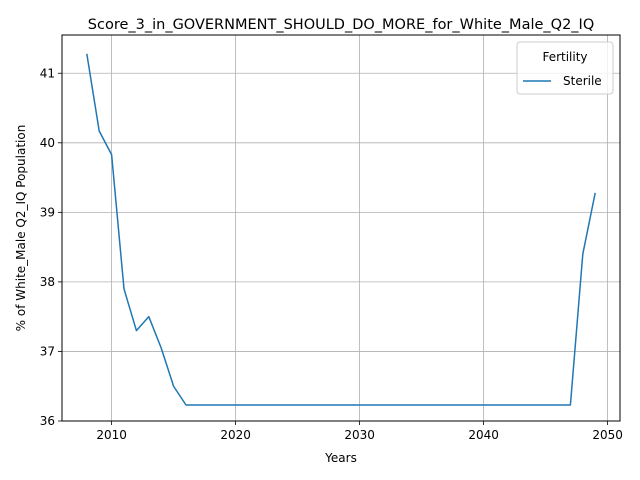 The height and width of the screenshot is (480, 640). What do you see at coordinates (340, 458) in the screenshot?
I see `x-axis-label: Years` at bounding box center [340, 458].